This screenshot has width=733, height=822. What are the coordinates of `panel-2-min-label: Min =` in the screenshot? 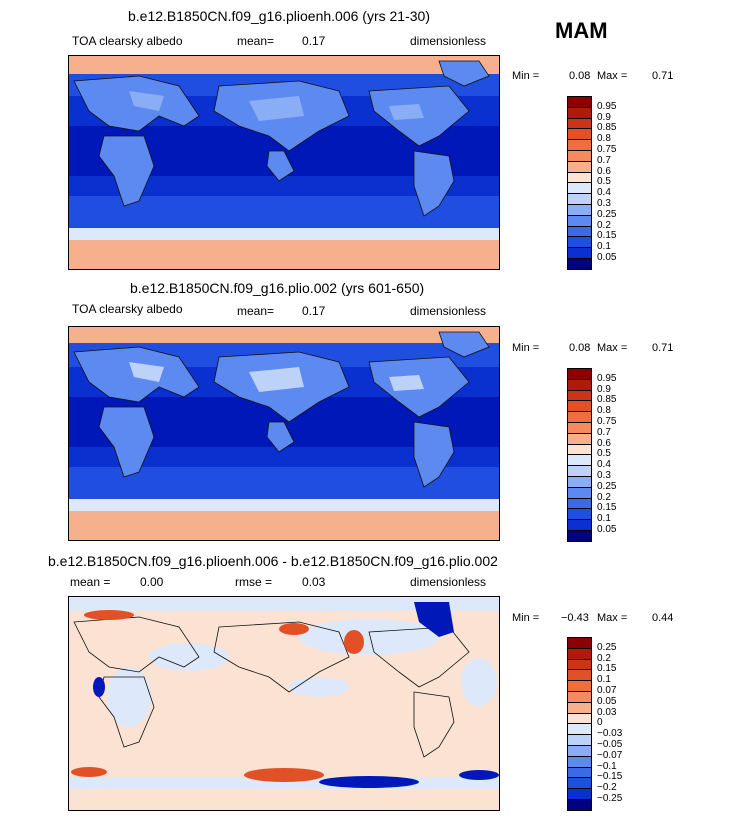 It's located at (526, 348).